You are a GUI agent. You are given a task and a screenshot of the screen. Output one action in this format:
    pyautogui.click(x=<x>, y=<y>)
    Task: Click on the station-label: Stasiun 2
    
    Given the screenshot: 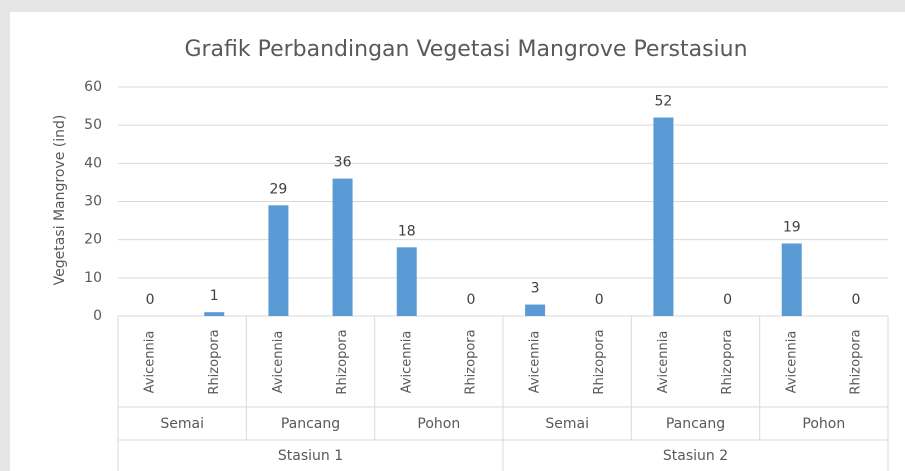 What is the action you would take?
    pyautogui.click(x=695, y=456)
    